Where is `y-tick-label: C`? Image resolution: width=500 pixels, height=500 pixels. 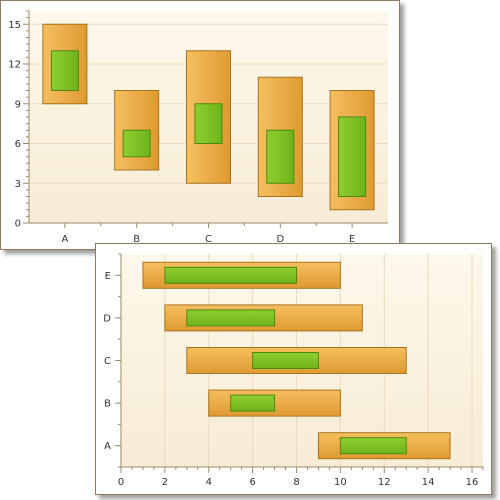
y-tick-label: C is located at coordinates (107, 361).